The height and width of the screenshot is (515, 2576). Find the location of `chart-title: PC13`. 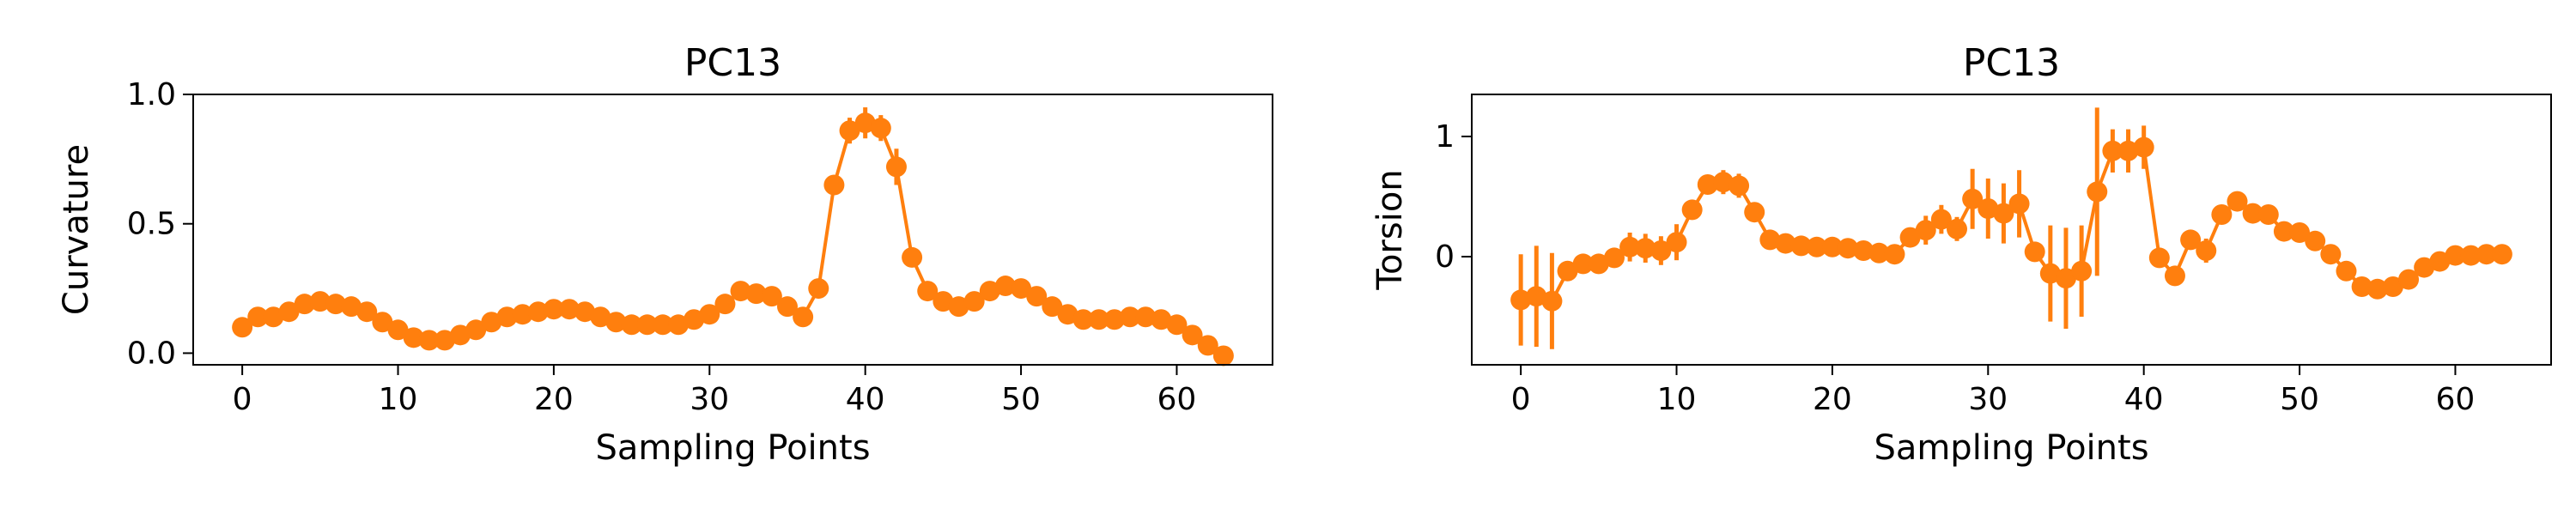

chart-title: PC13 is located at coordinates (733, 63).